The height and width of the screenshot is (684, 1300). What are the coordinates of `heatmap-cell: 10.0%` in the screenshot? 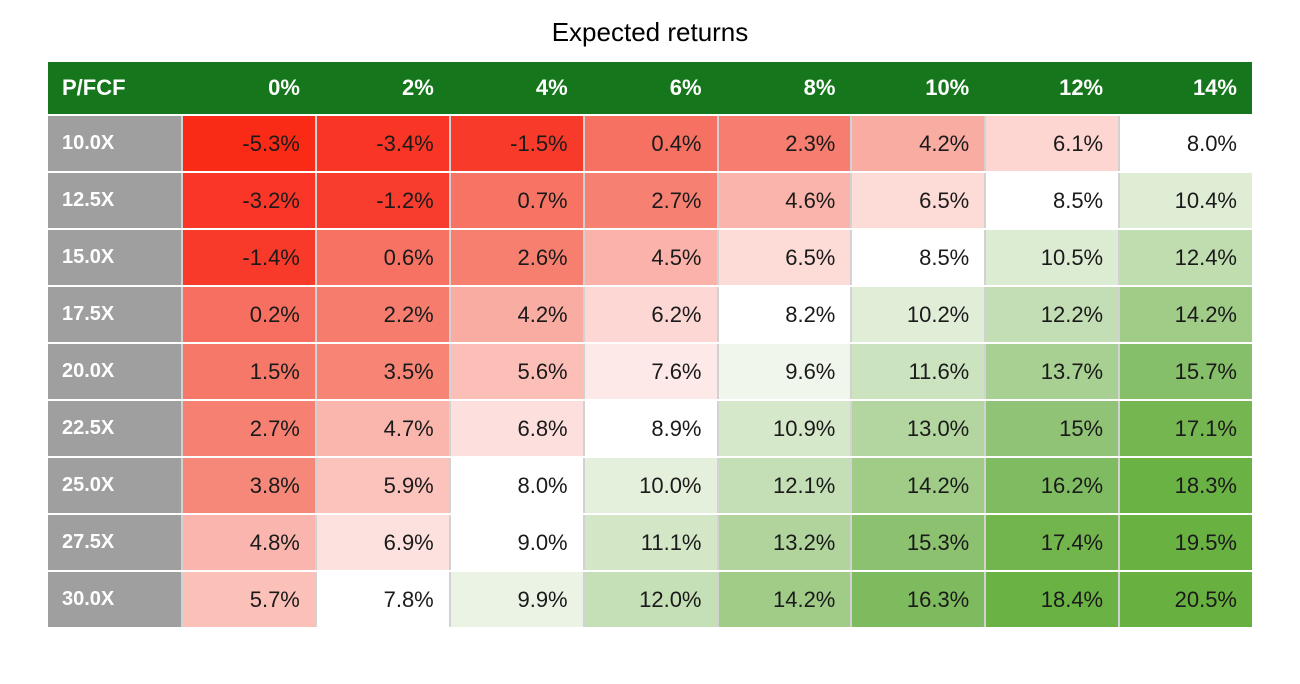 It's located at (649, 485).